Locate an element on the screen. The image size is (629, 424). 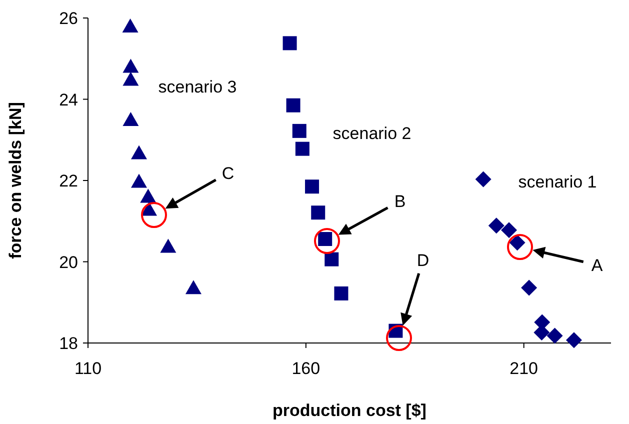
y-tick-label: 22 is located at coordinates (68, 181).